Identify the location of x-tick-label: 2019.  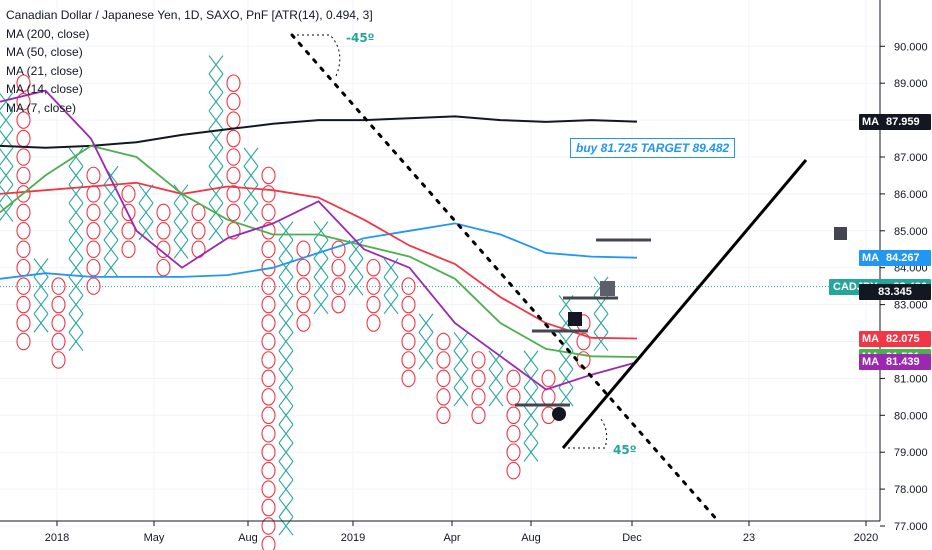
(353, 538).